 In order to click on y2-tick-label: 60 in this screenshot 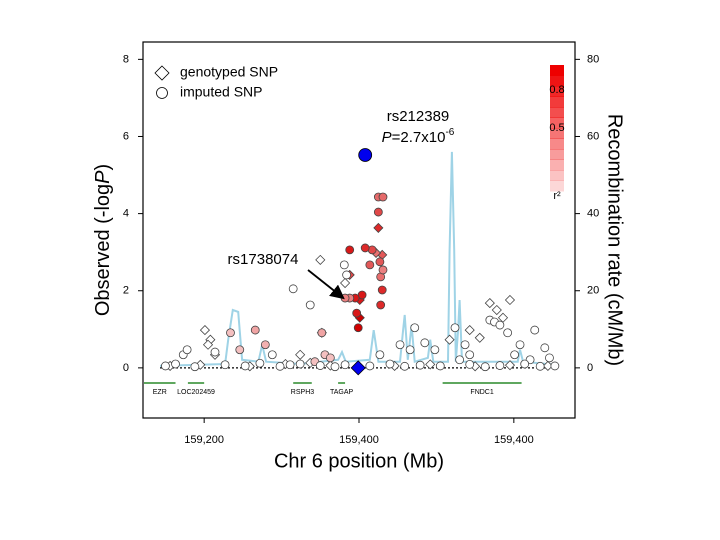, I will do `click(593, 136)`.